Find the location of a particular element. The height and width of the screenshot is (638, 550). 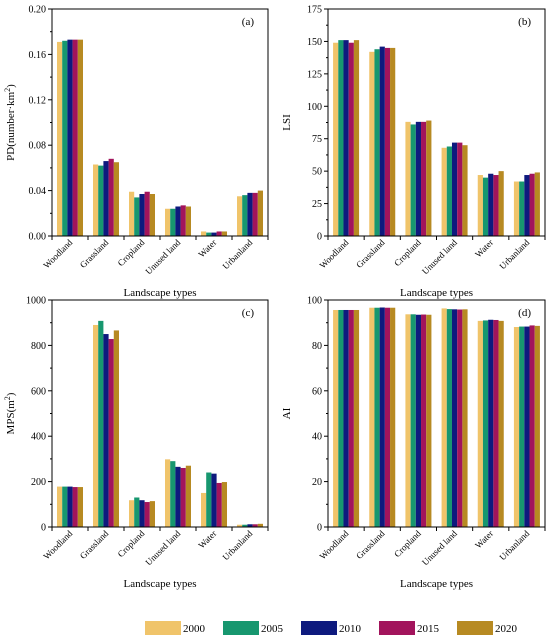

y-tick-label: 200 is located at coordinates (38, 482).